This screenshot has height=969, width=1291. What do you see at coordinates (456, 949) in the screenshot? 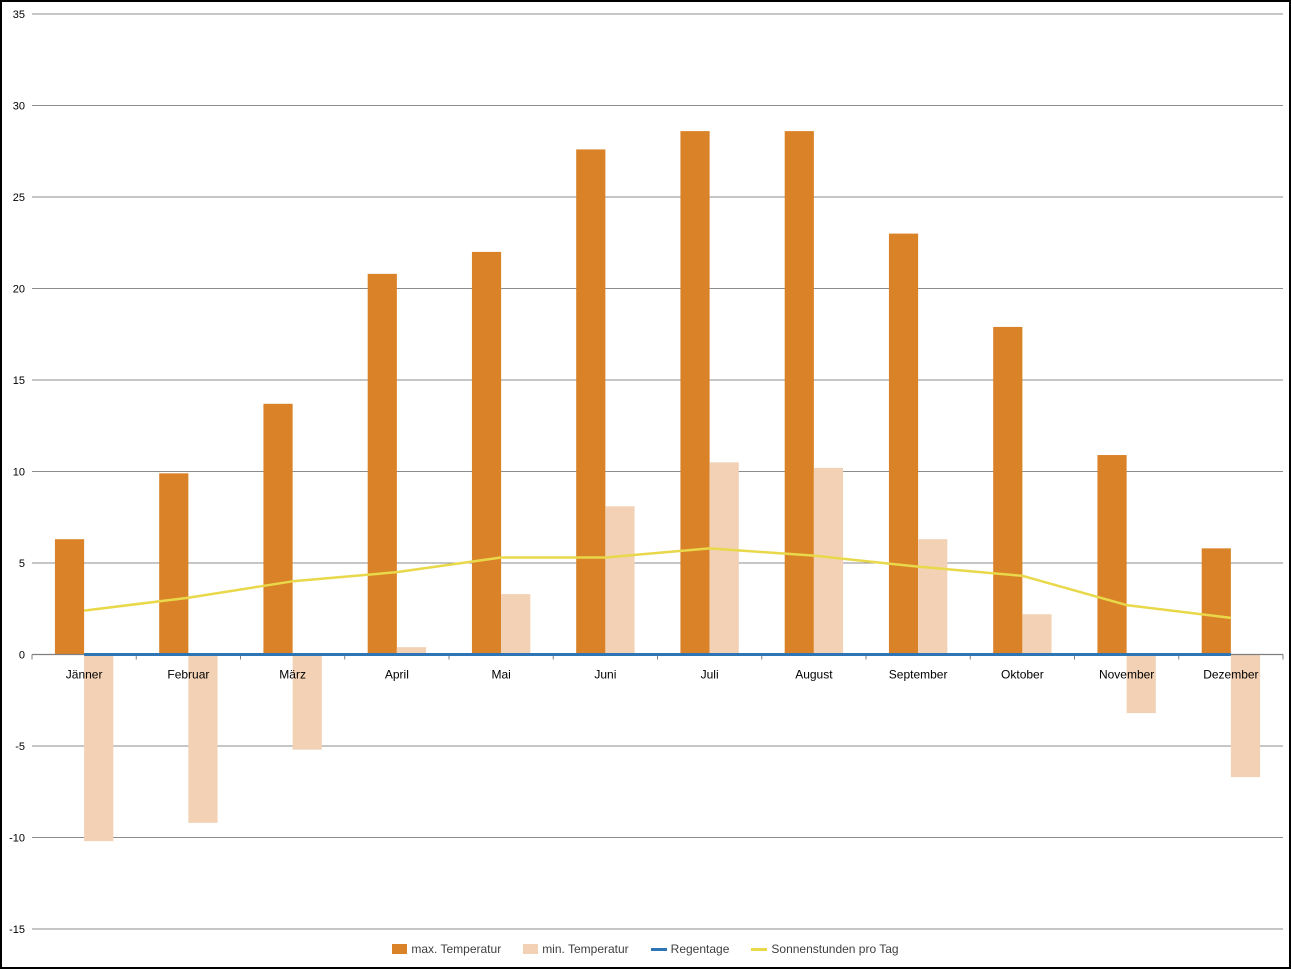
I see `legend-label-max-temperatur: max. Temperatur` at bounding box center [456, 949].